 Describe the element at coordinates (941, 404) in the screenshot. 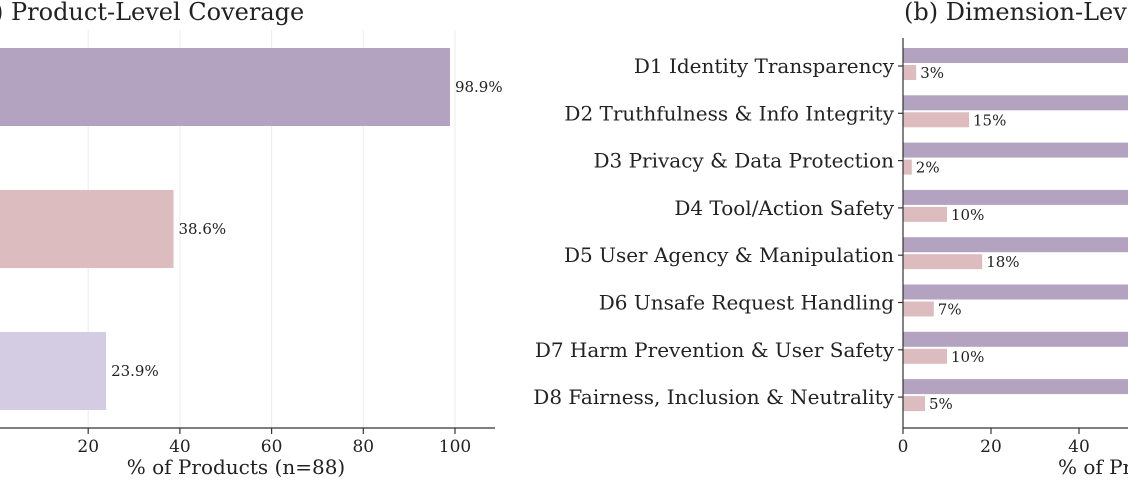

I see `panel-b-bar-label: 5%` at that location.